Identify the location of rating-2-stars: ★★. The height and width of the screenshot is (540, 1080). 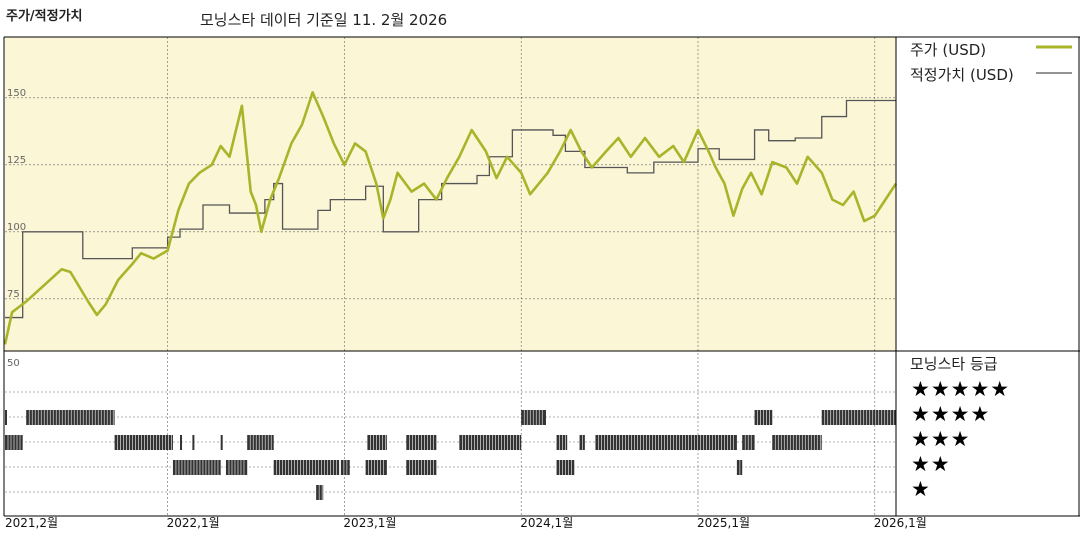
(931, 464).